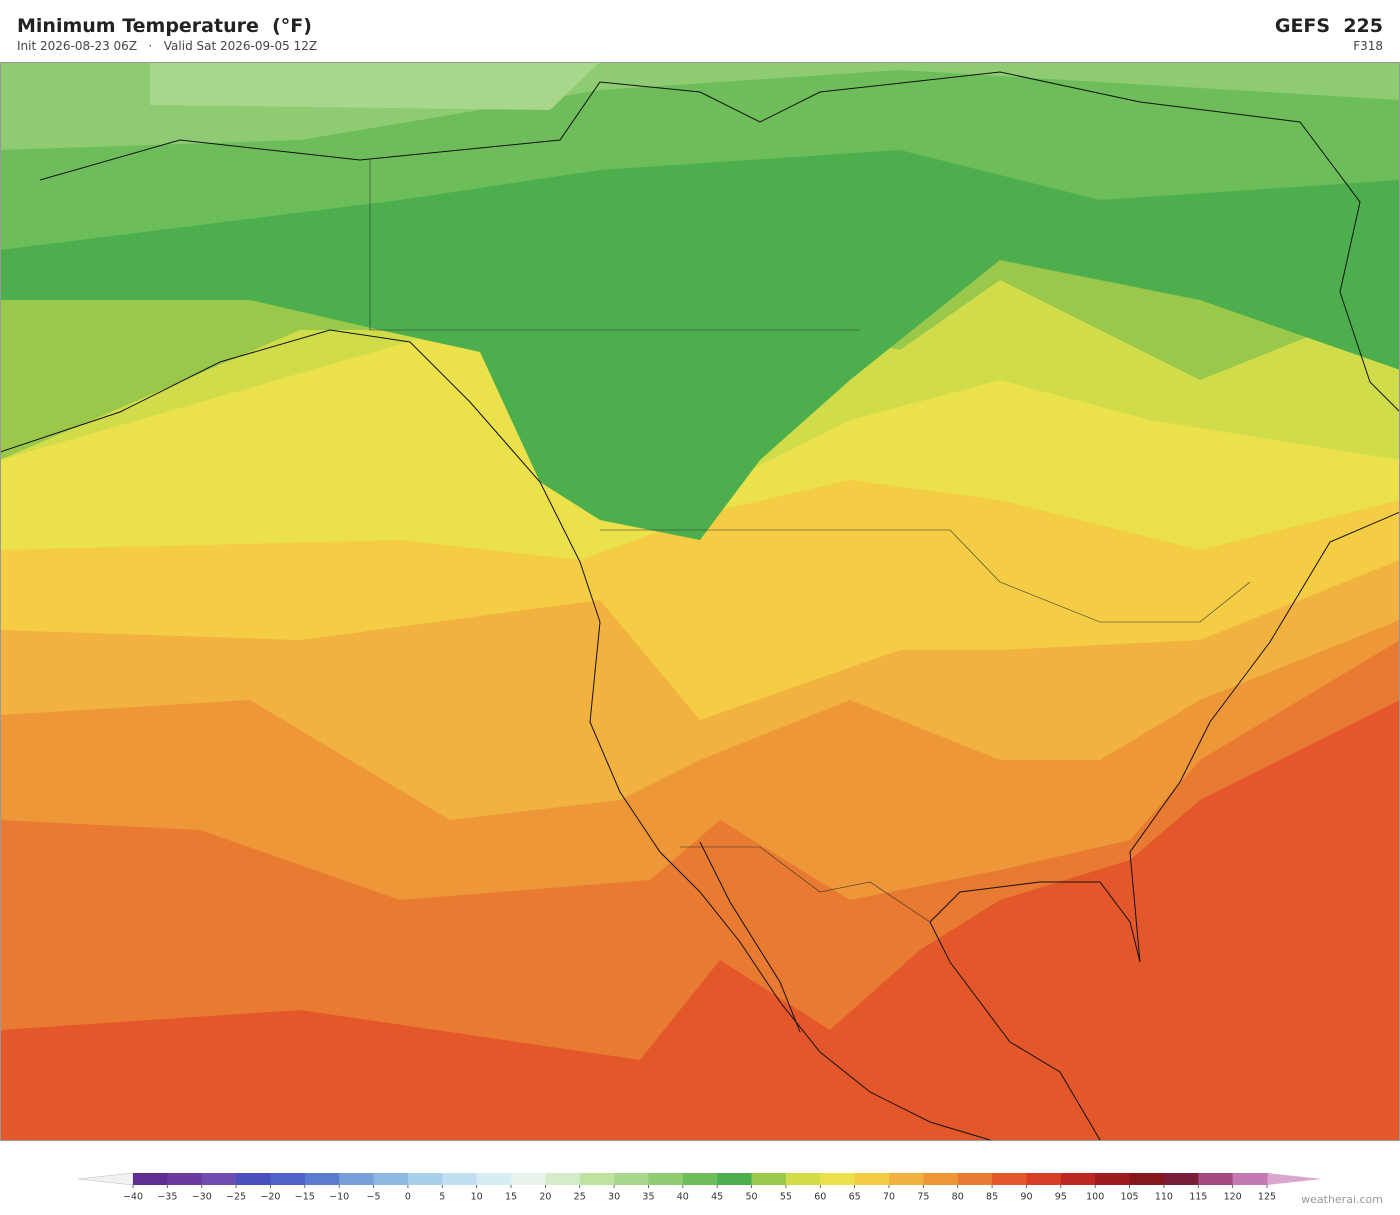 This screenshot has width=1400, height=1215. What do you see at coordinates (889, 1197) in the screenshot?
I see `colorbar-tick-label: 70` at bounding box center [889, 1197].